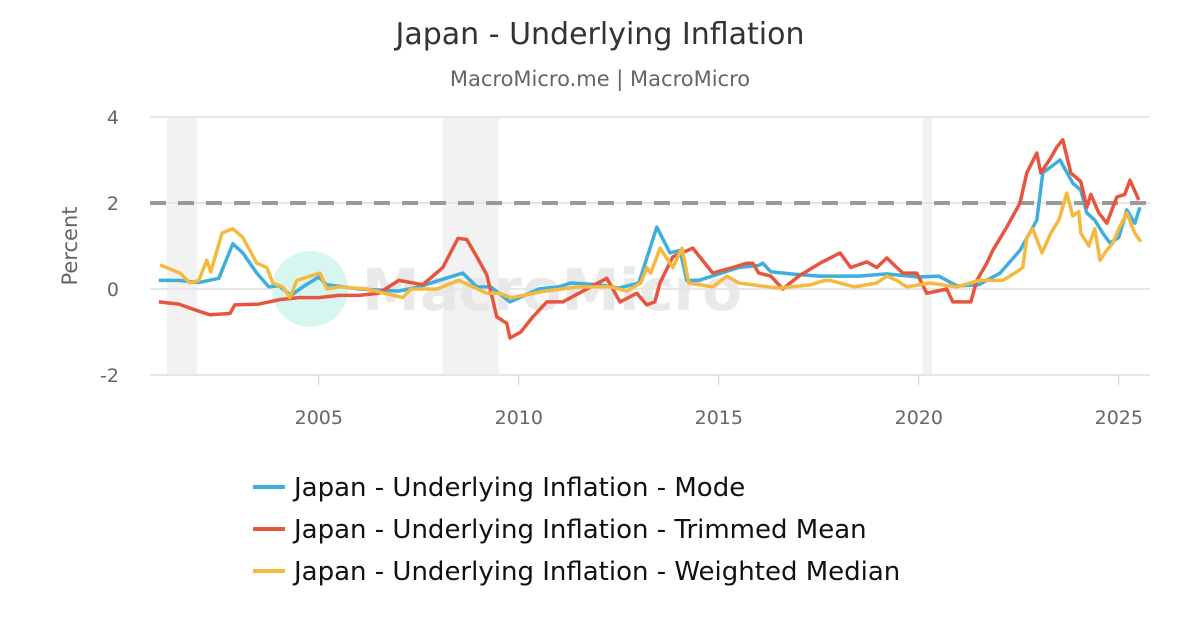 Image resolution: width=1200 pixels, height=634 pixels. I want to click on y-axis-label: Percent, so click(70, 245).